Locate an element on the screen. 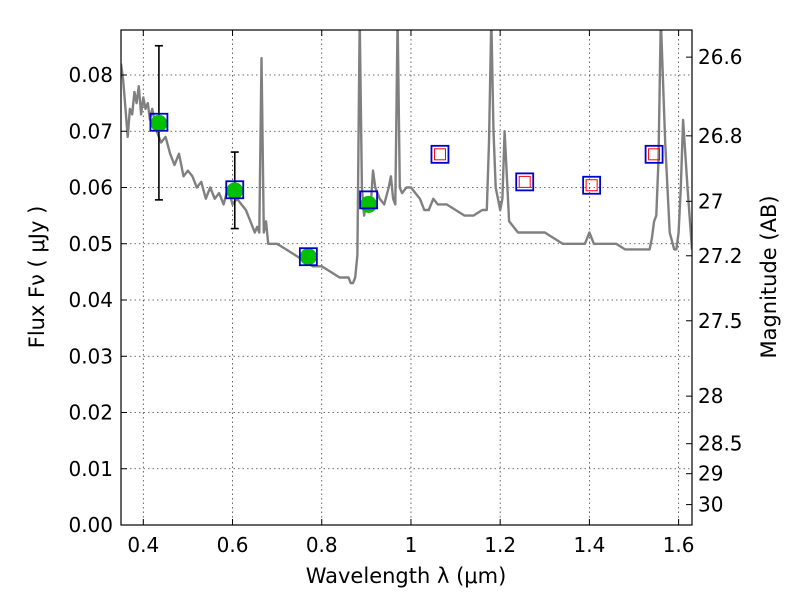  mag-tick-label: 27.2 is located at coordinates (720, 256).